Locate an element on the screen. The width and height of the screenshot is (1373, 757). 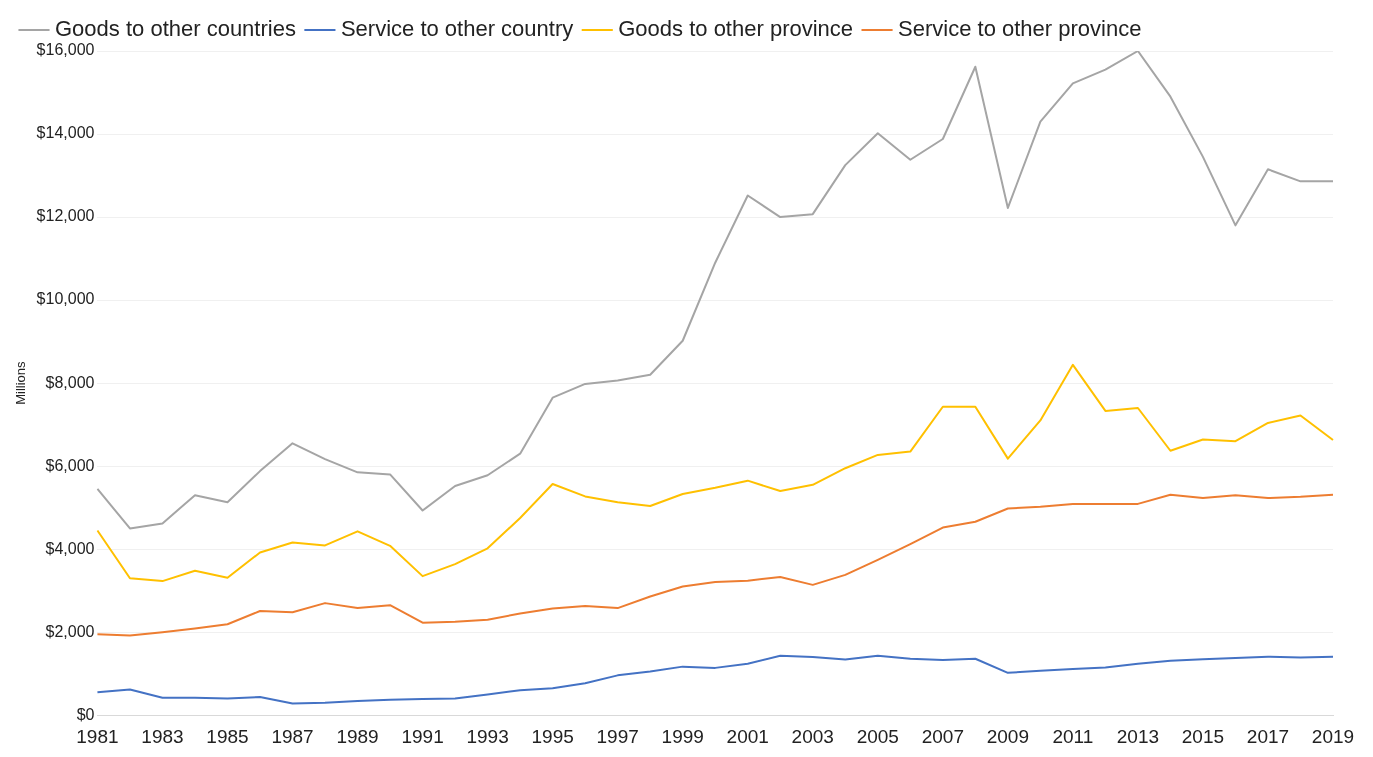
legend-label: Service to other province is located at coordinates (1020, 29).